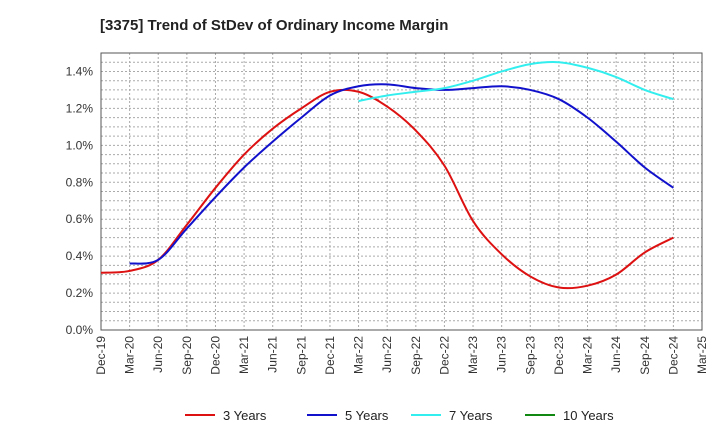  What do you see at coordinates (101, 355) in the screenshot?
I see `x-tick-label: Dec-19` at bounding box center [101, 355].